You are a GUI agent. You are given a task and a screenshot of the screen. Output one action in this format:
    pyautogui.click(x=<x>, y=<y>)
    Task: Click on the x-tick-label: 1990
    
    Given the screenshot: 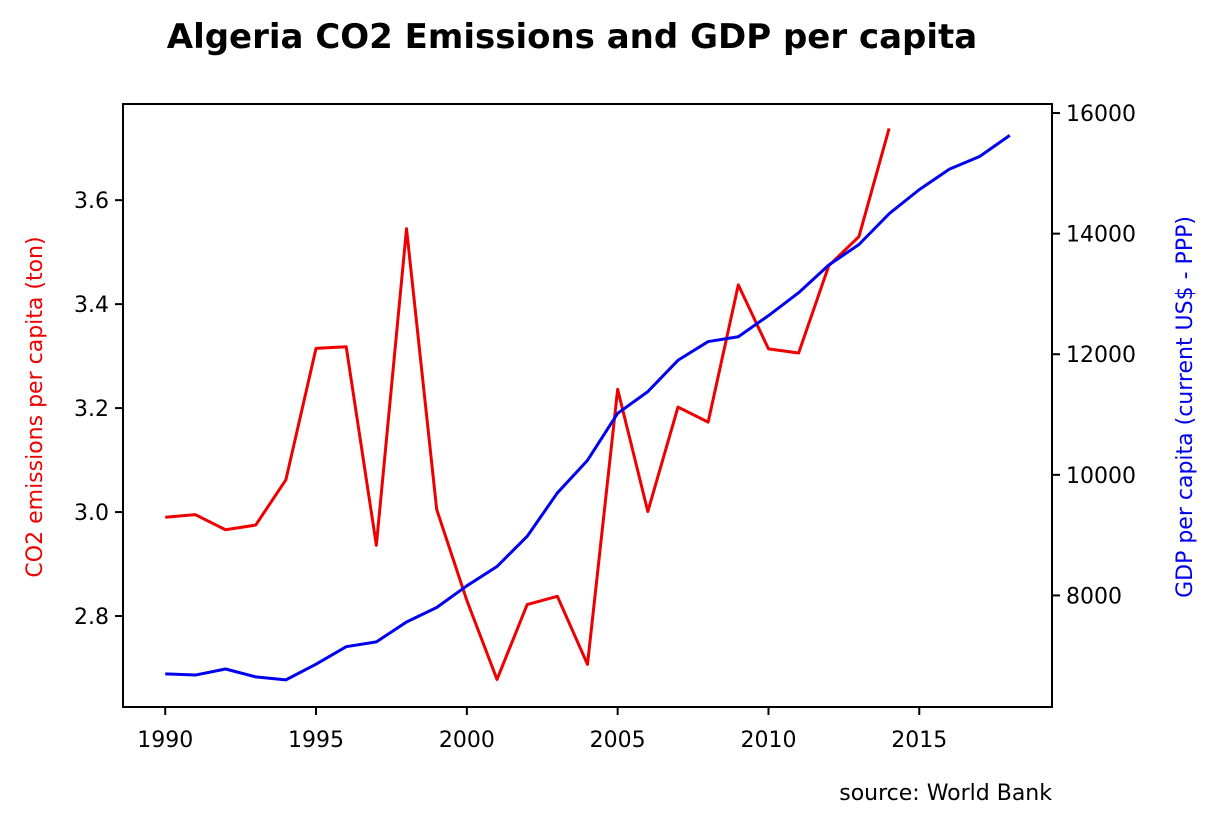 What is the action you would take?
    pyautogui.click(x=165, y=740)
    